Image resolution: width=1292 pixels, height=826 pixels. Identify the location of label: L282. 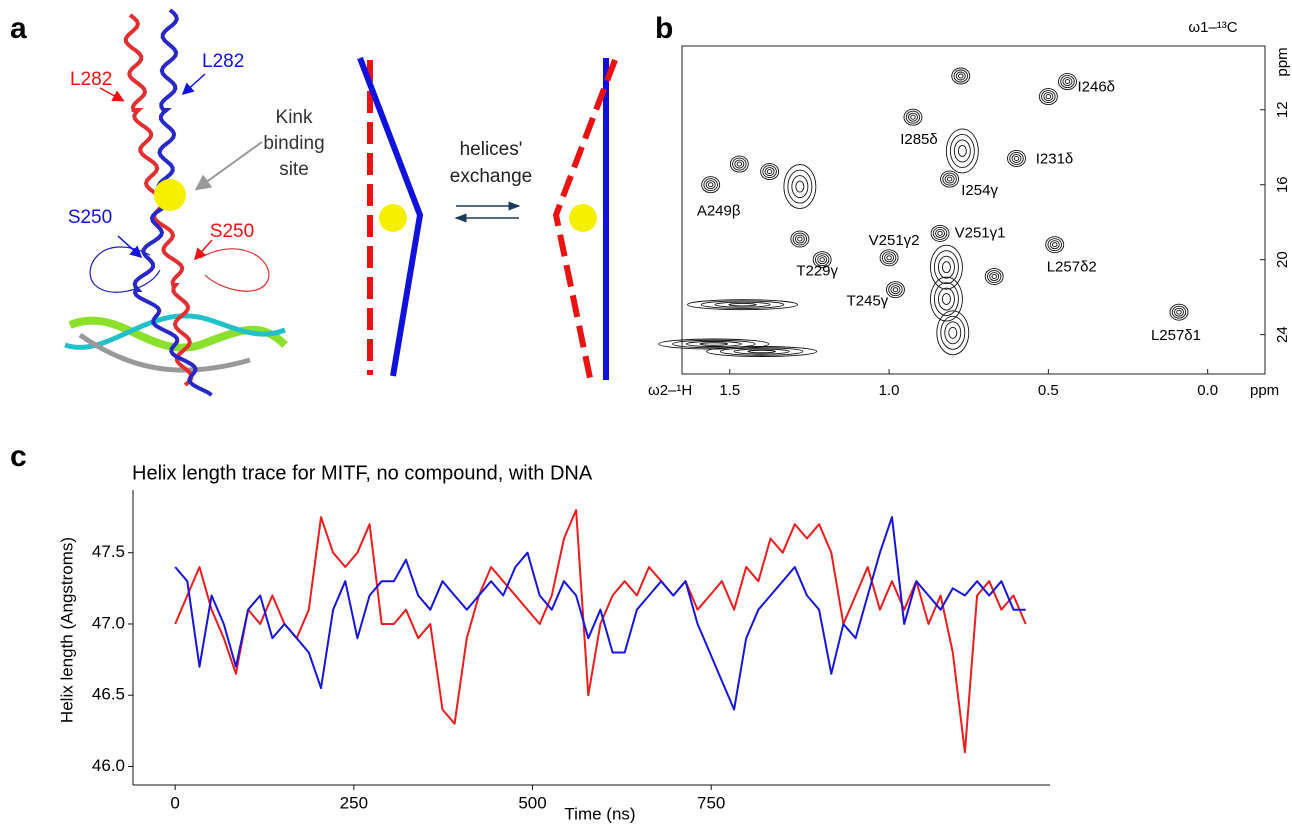
(91, 79).